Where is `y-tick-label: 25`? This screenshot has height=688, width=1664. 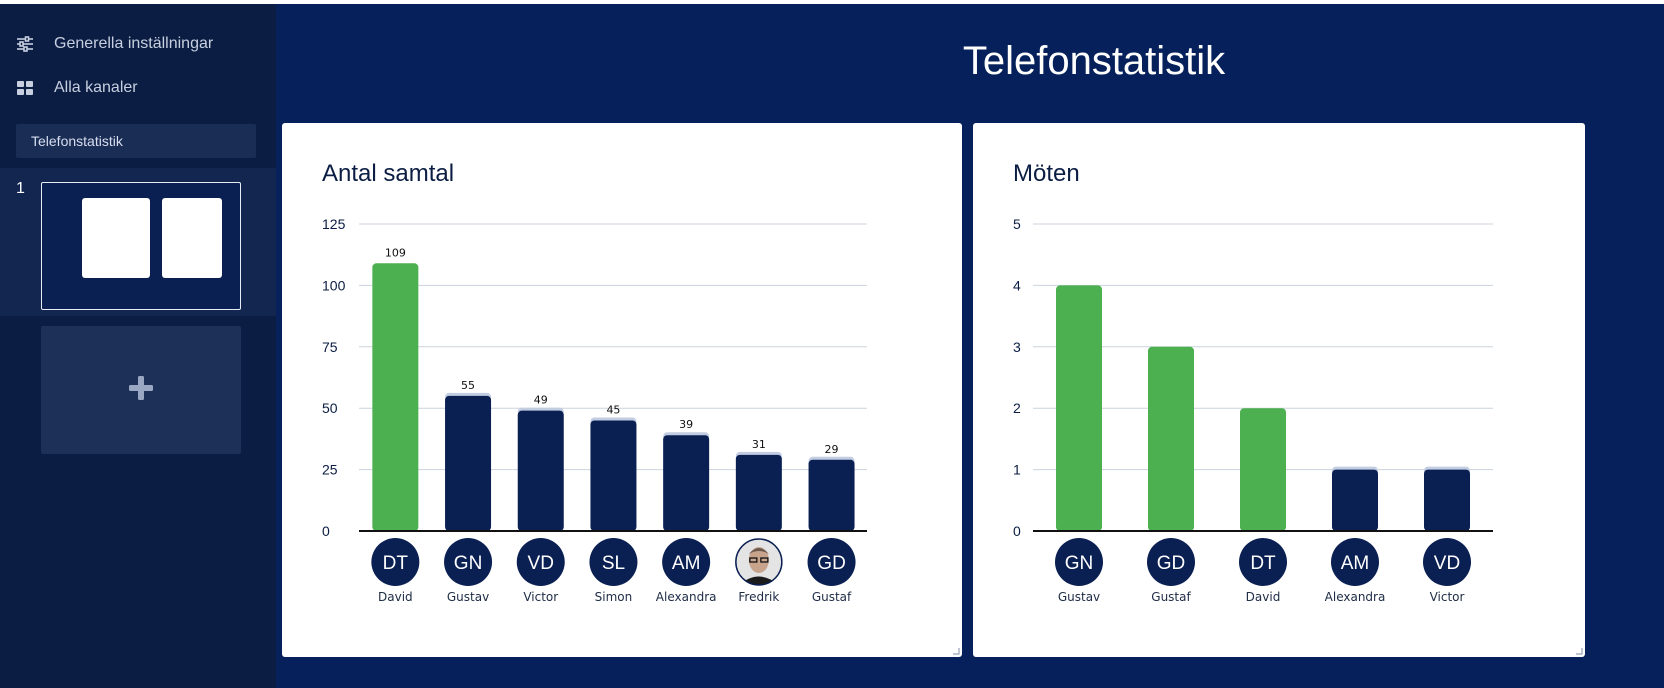
y-tick-label: 25 is located at coordinates (330, 470).